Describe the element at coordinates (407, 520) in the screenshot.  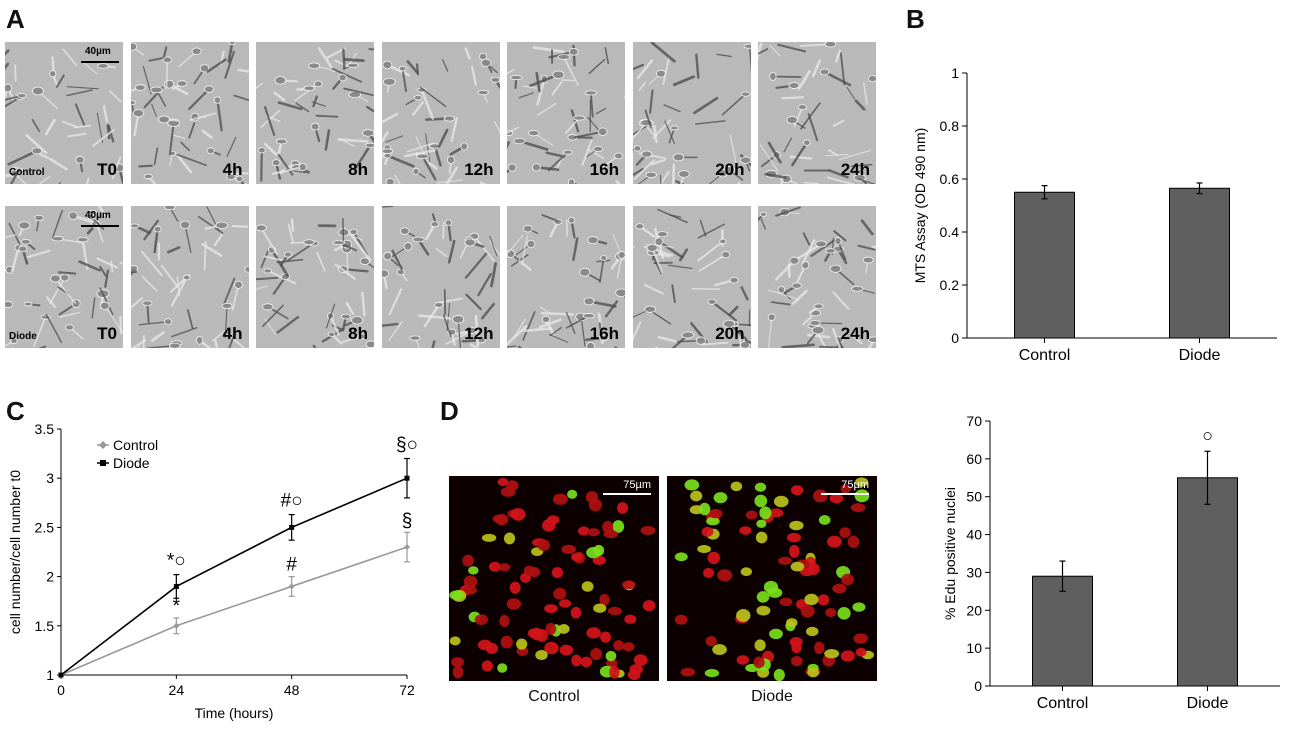
I see `significance-mark: §` at that location.